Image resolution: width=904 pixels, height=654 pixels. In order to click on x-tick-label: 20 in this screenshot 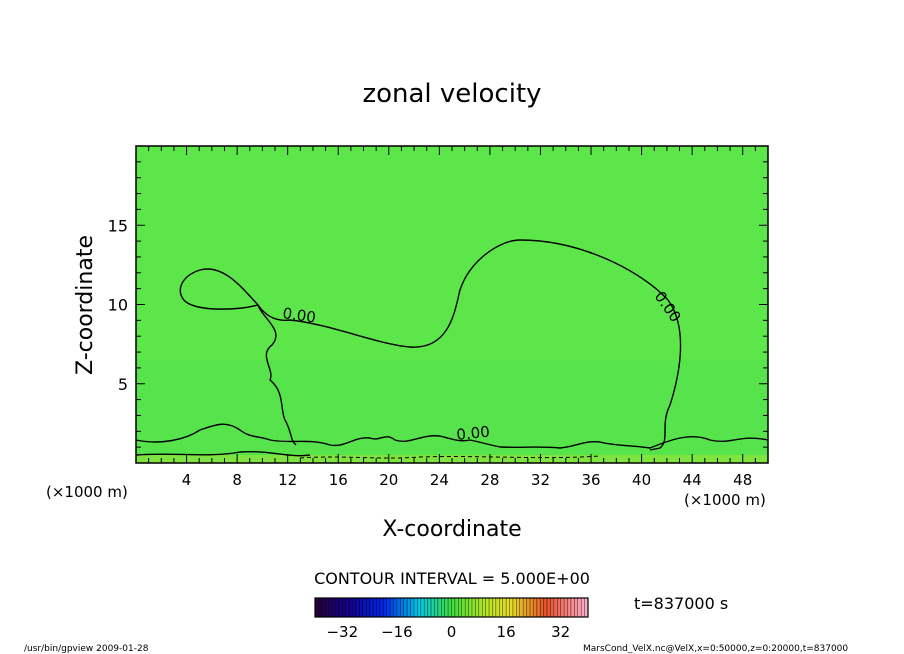, I will do `click(388, 480)`.